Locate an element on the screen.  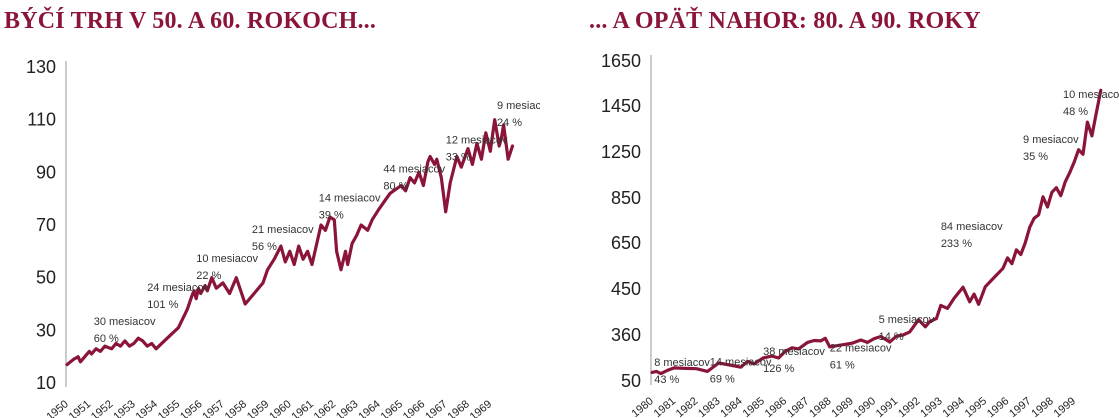
chart-title-1980s-90s: ... A OPÄŤ NAHOR: 80. A 90. ROKY is located at coordinates (785, 21).